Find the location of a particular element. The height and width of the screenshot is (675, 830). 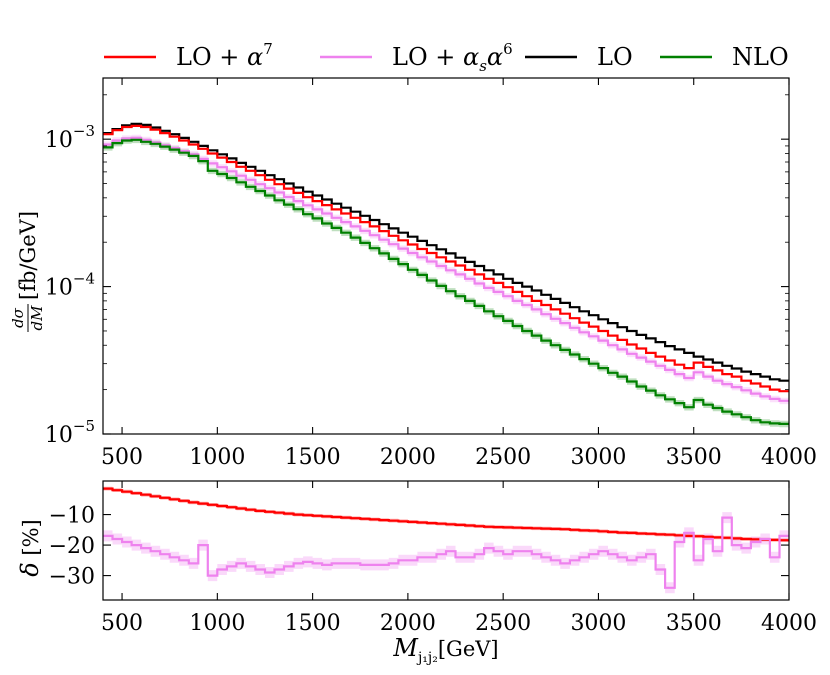

ratio-x-tick-label: 2000 is located at coordinates (408, 623).